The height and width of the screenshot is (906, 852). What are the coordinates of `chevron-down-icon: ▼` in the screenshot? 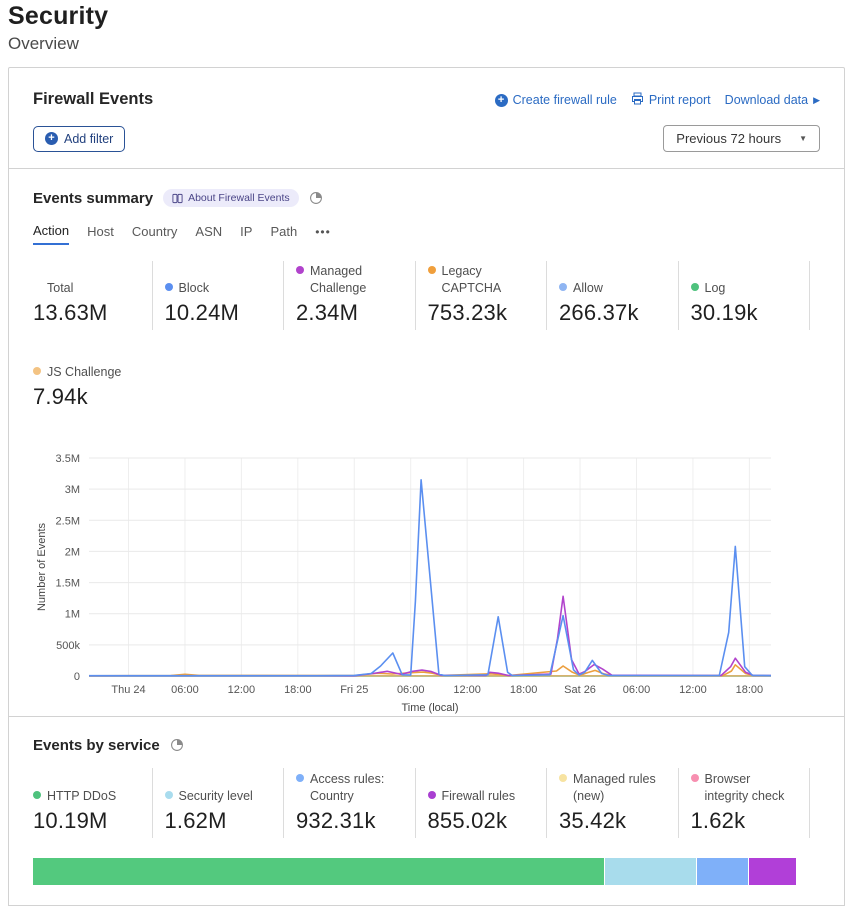 It's located at (803, 138).